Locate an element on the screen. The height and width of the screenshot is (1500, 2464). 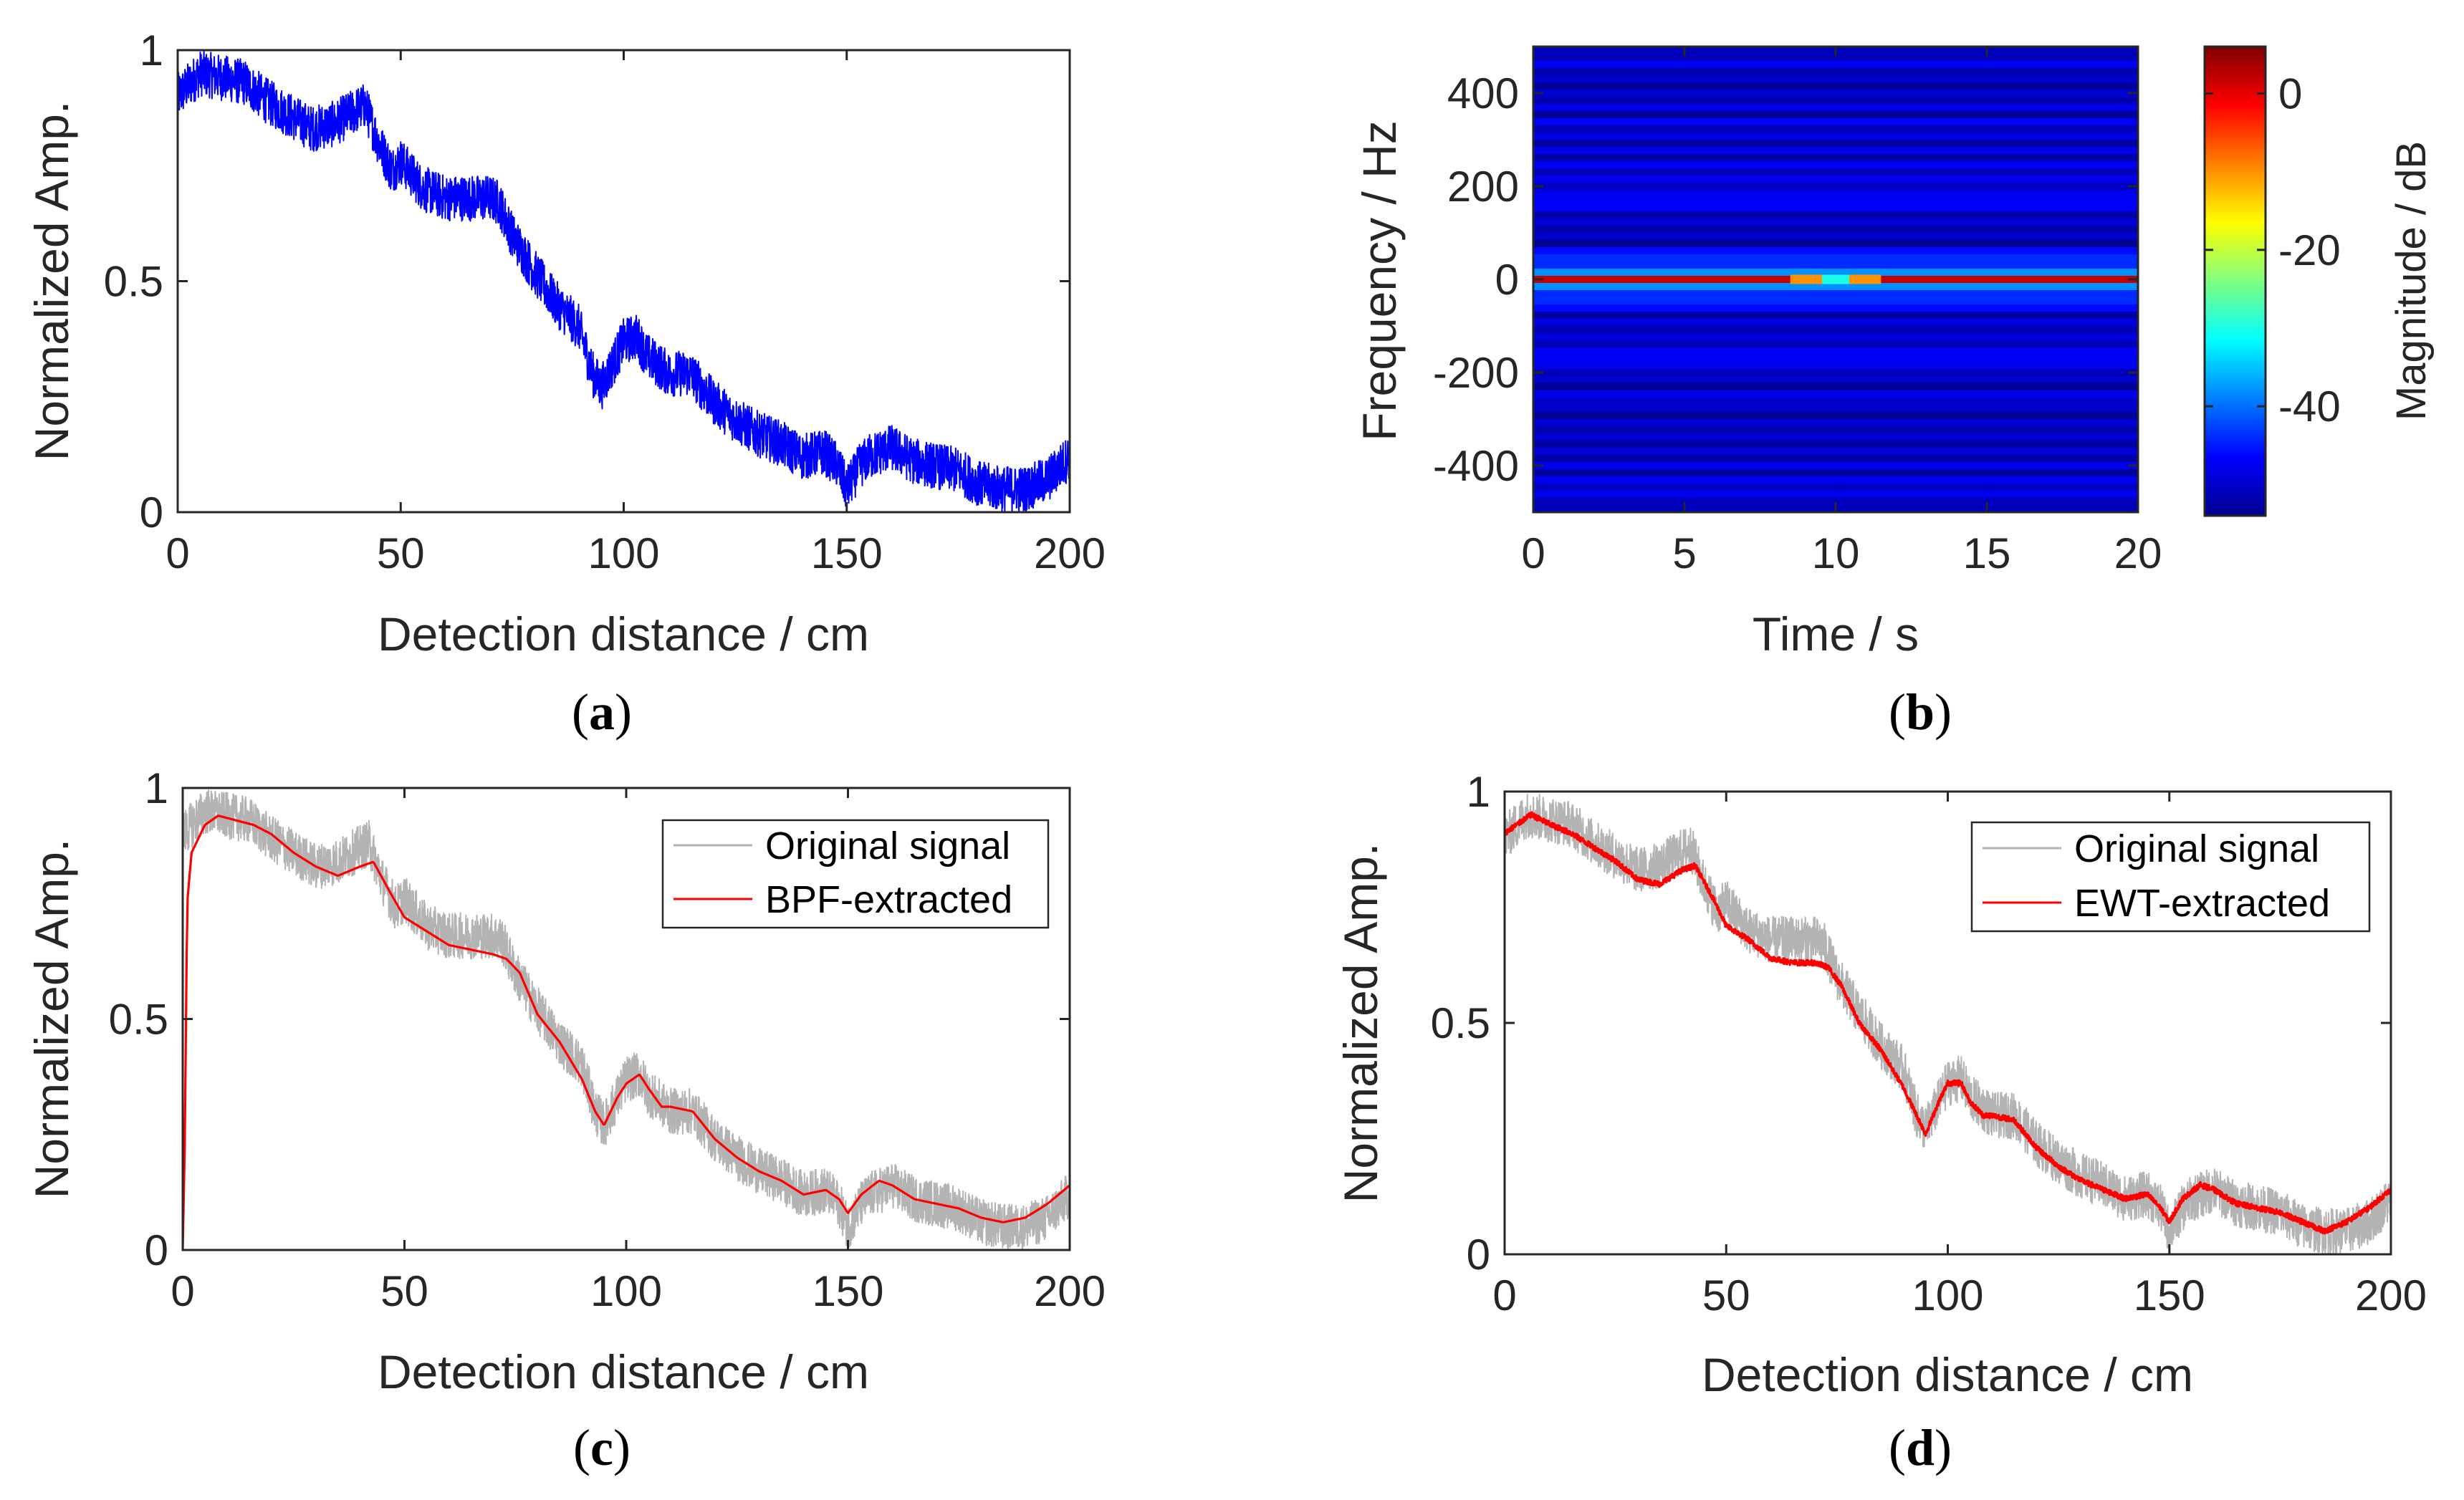
panel-d-caption: (d) is located at coordinates (1920, 1447).